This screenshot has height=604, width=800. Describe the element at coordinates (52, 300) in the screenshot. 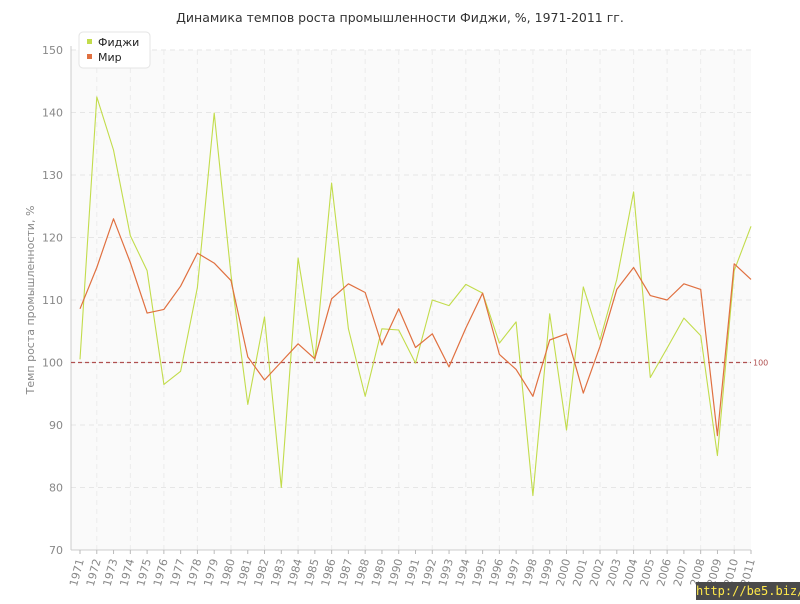

I see `y-tick-label: 110` at that location.